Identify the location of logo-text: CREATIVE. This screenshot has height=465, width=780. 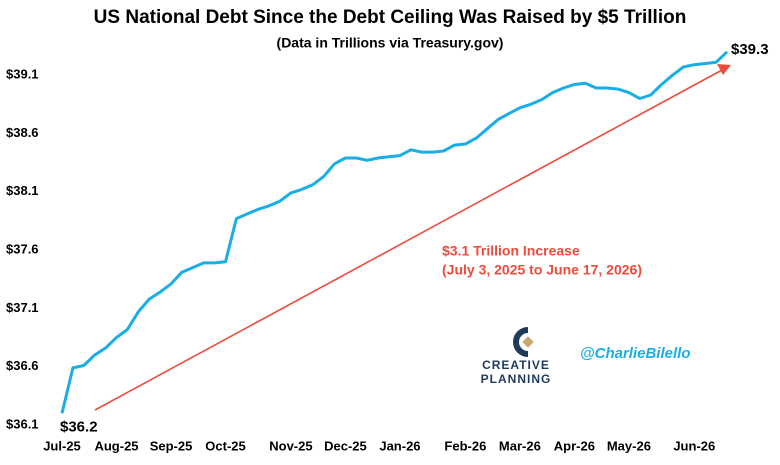
(516, 365).